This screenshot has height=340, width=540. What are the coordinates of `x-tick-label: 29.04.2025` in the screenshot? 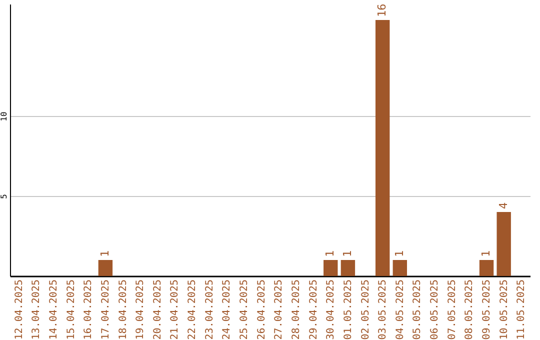 It's located at (314, 310).